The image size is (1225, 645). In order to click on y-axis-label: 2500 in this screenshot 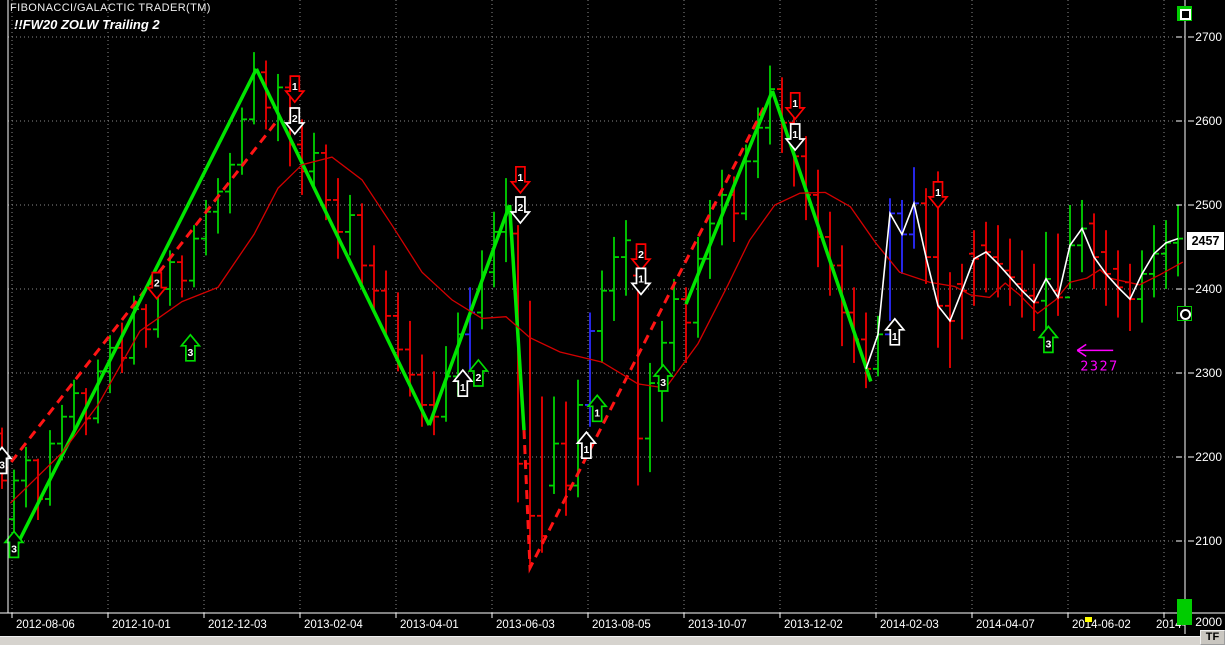, I will do `click(1208, 205)`.